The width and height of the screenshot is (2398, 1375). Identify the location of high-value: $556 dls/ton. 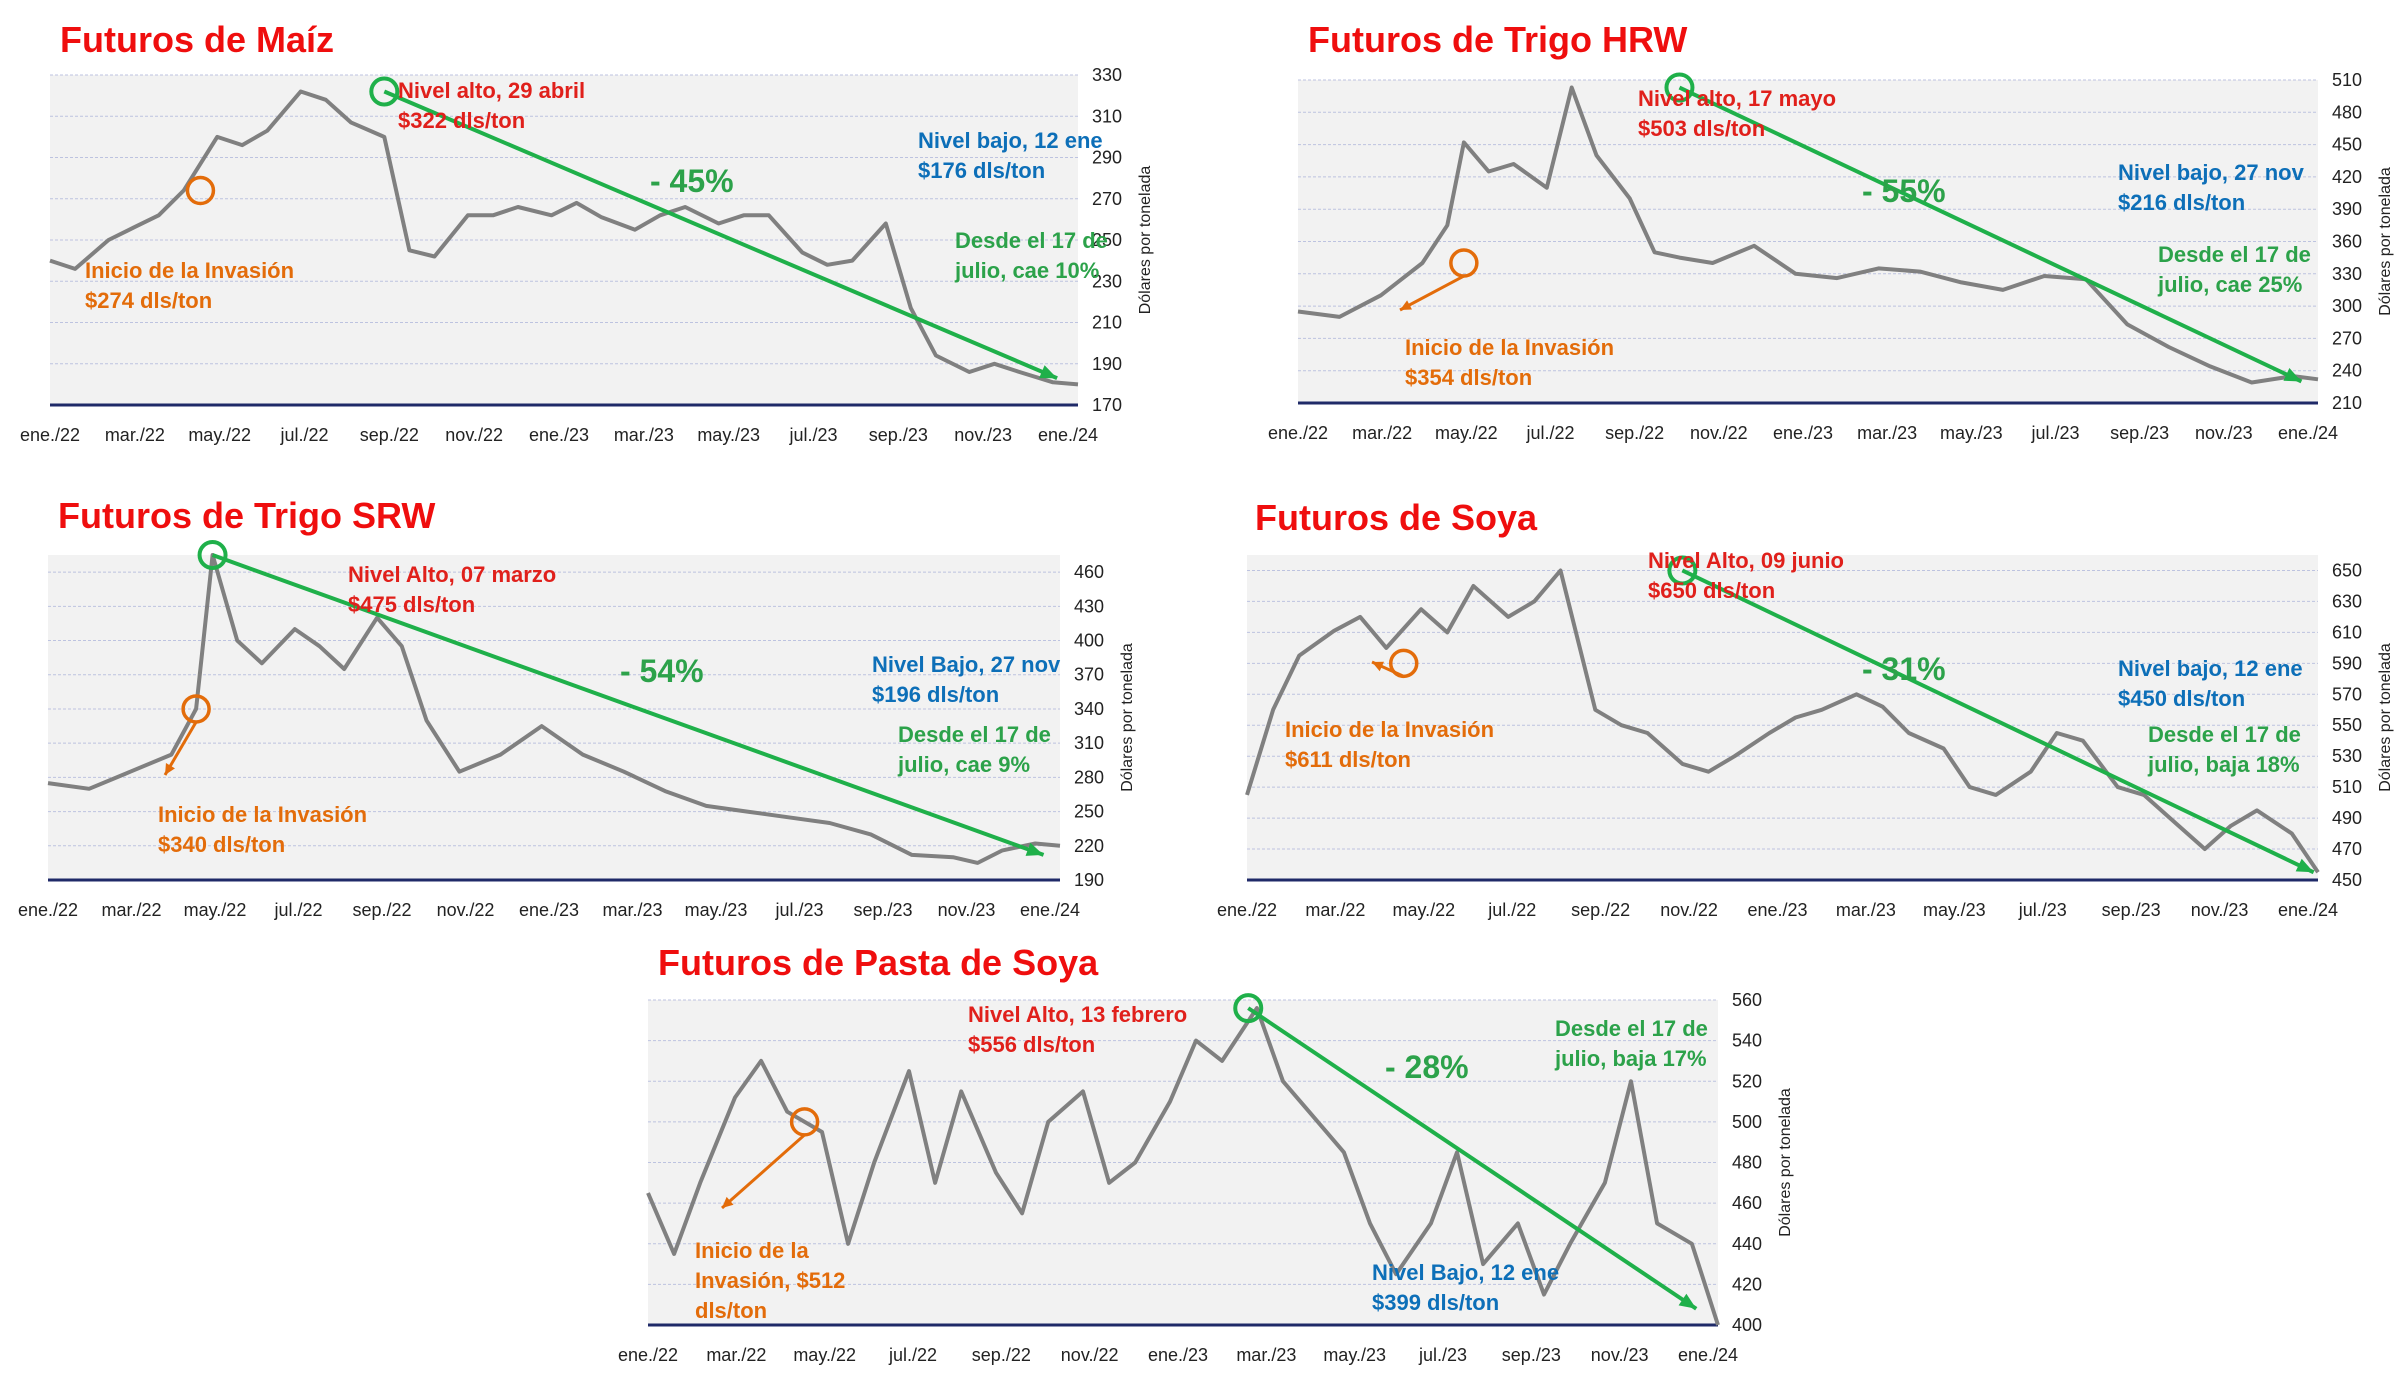
(1031, 1044).